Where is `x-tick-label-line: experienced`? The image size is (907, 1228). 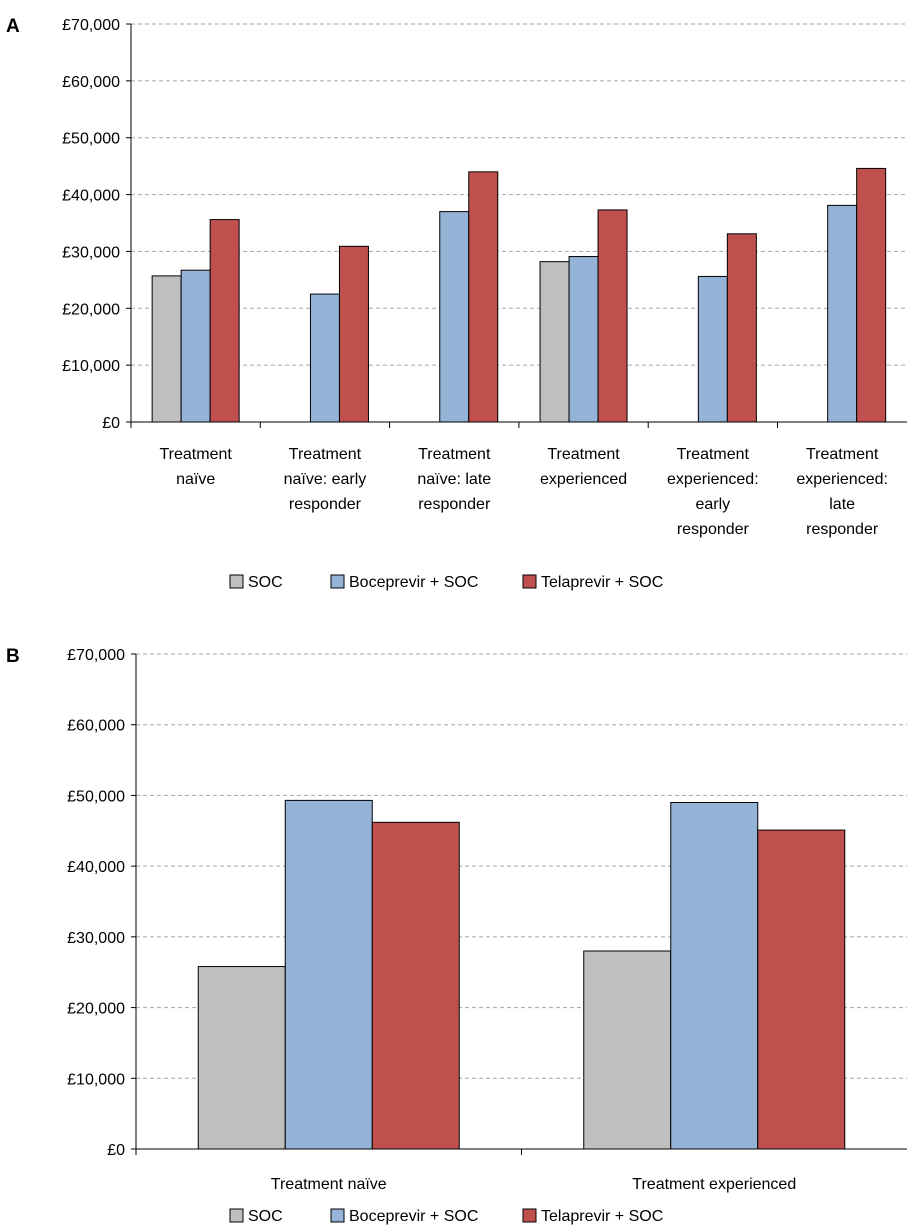 x-tick-label-line: experienced is located at coordinates (583, 479).